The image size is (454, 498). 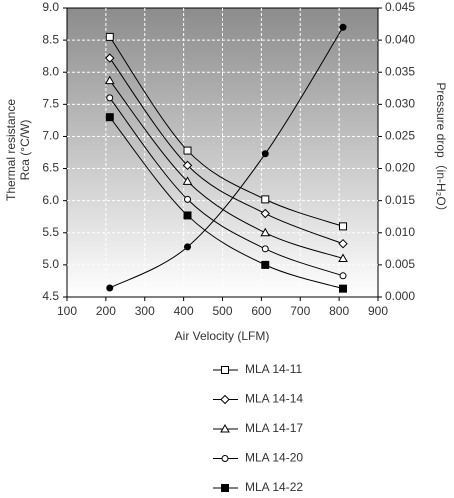 What do you see at coordinates (273, 369) in the screenshot?
I see `legend-label: MLA 14-11` at bounding box center [273, 369].